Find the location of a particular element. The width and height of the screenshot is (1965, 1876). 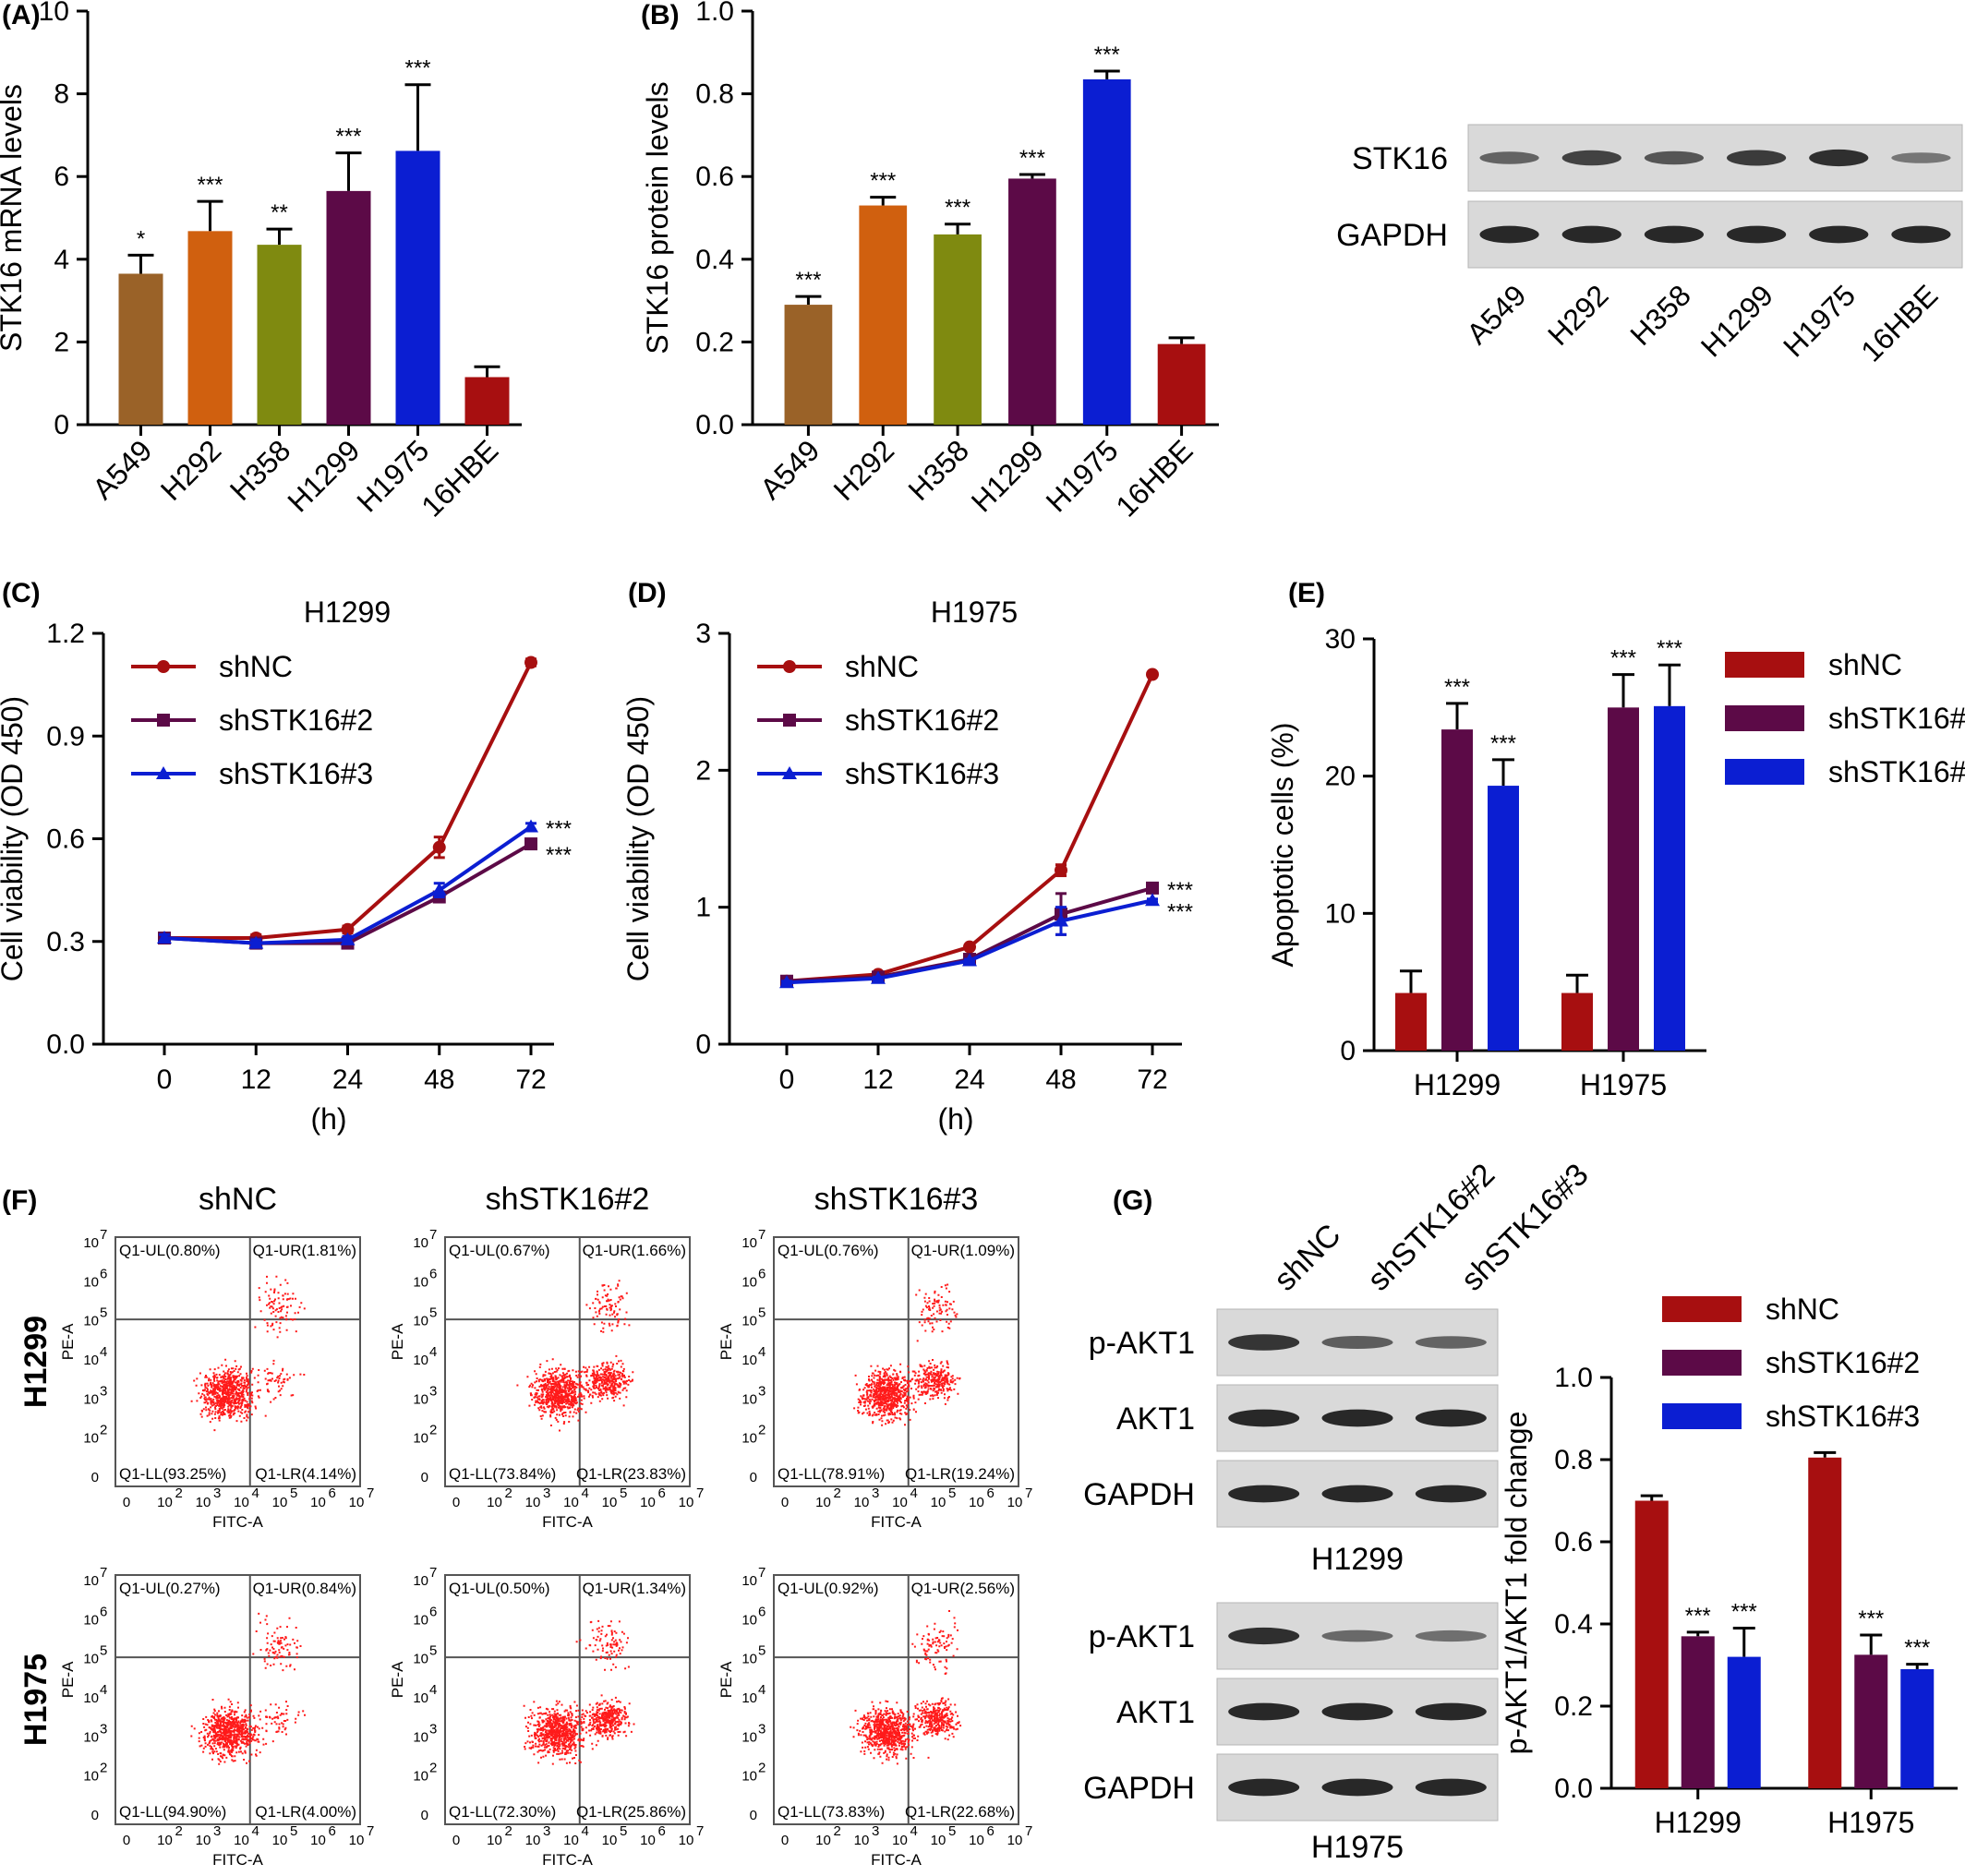

y-tick-label: 30 is located at coordinates (1340, 639).